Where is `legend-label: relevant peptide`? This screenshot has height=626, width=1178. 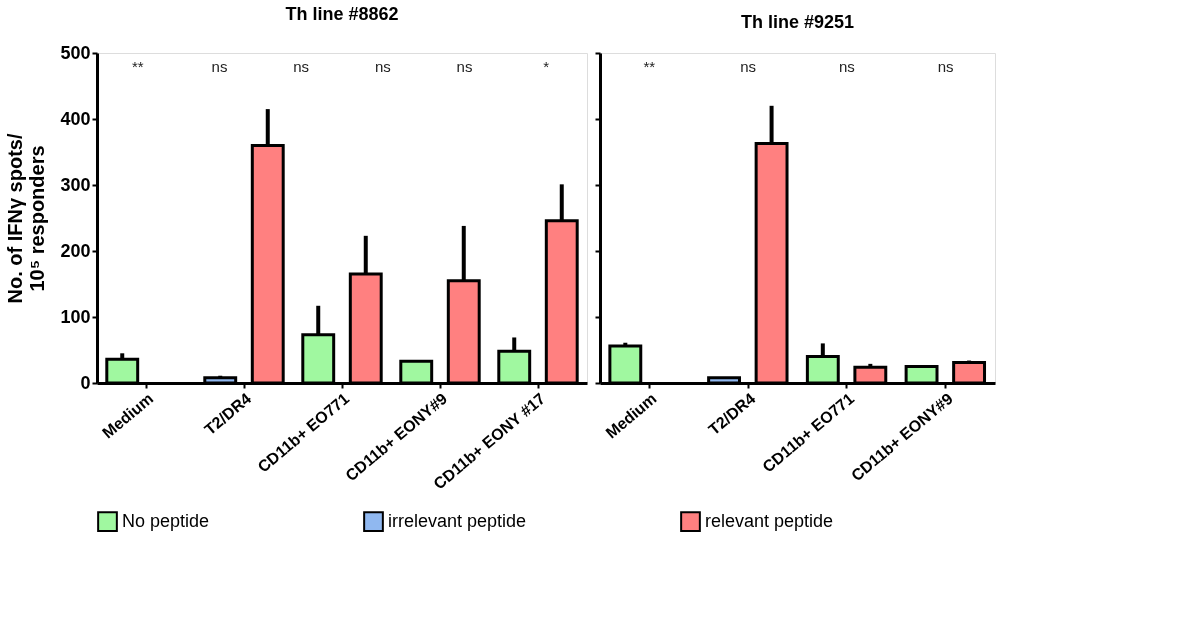 legend-label: relevant peptide is located at coordinates (769, 520).